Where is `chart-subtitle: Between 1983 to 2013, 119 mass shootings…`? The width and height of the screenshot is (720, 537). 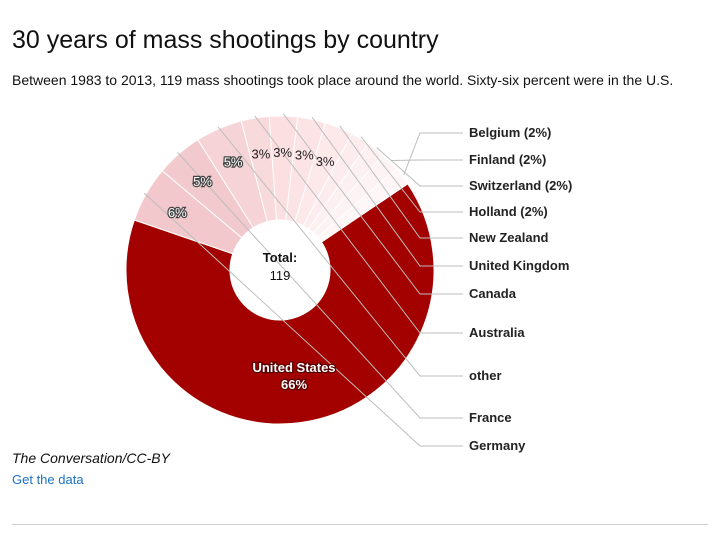
chart-subtitle: Between 1983 to 2013, 119 mass shootings… is located at coordinates (343, 80).